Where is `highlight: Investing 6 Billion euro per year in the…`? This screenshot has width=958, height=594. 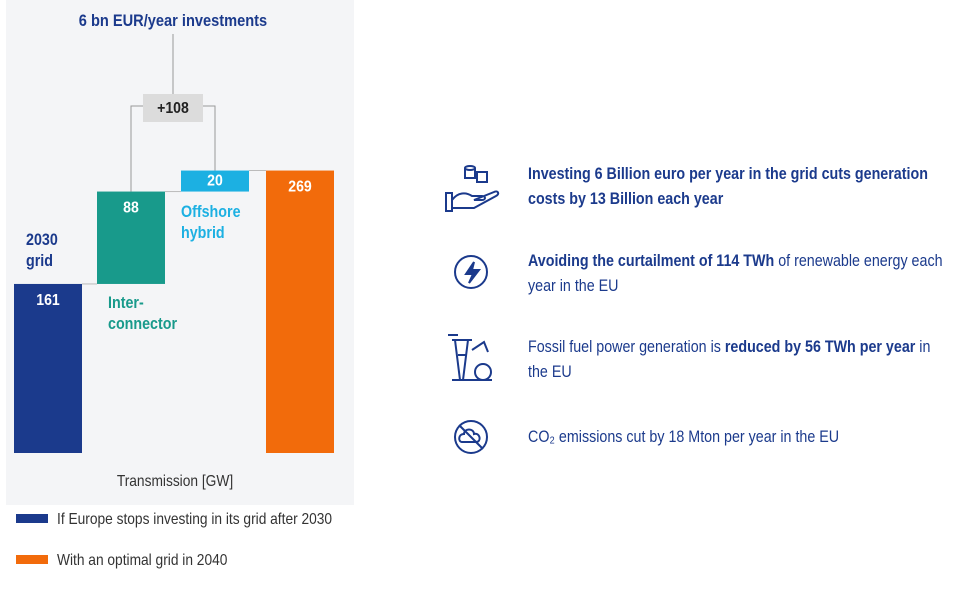 highlight: Investing 6 Billion euro per year in the… is located at coordinates (738, 186).